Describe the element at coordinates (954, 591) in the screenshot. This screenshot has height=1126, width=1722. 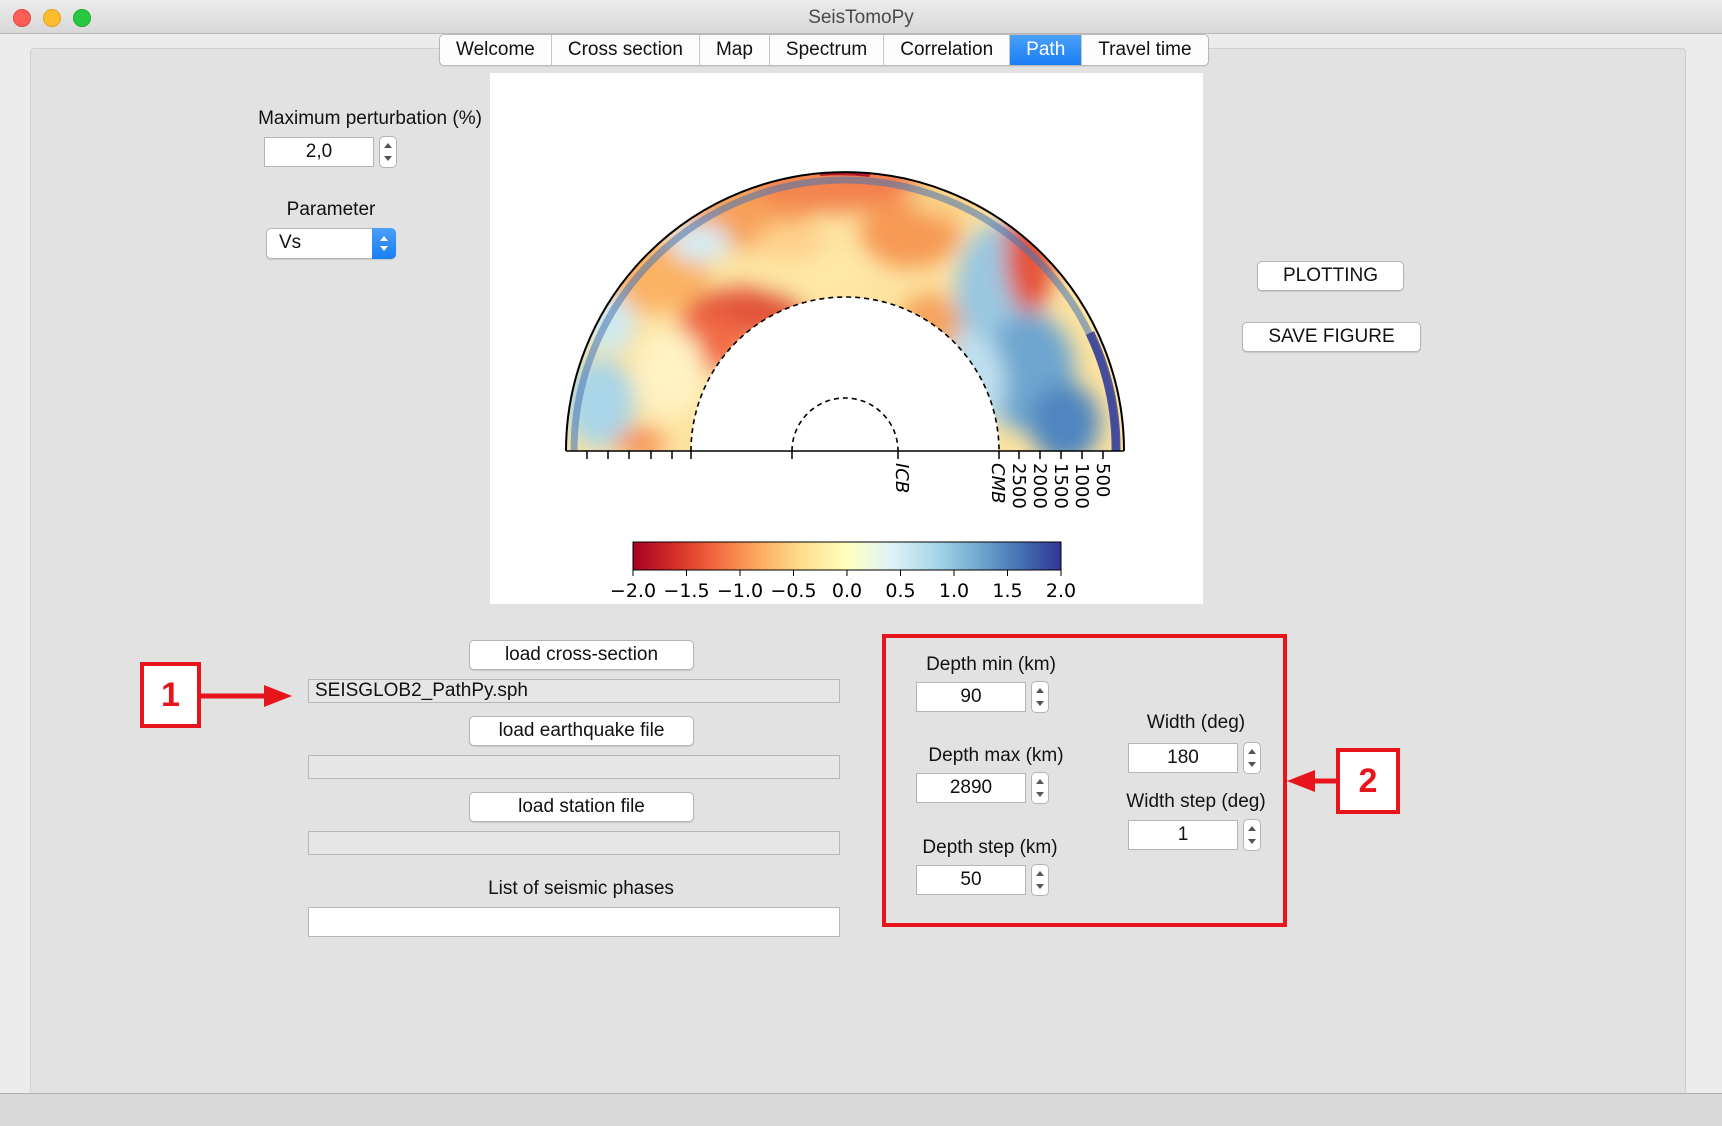
I see `colorbar-tick-label: 1.0` at that location.